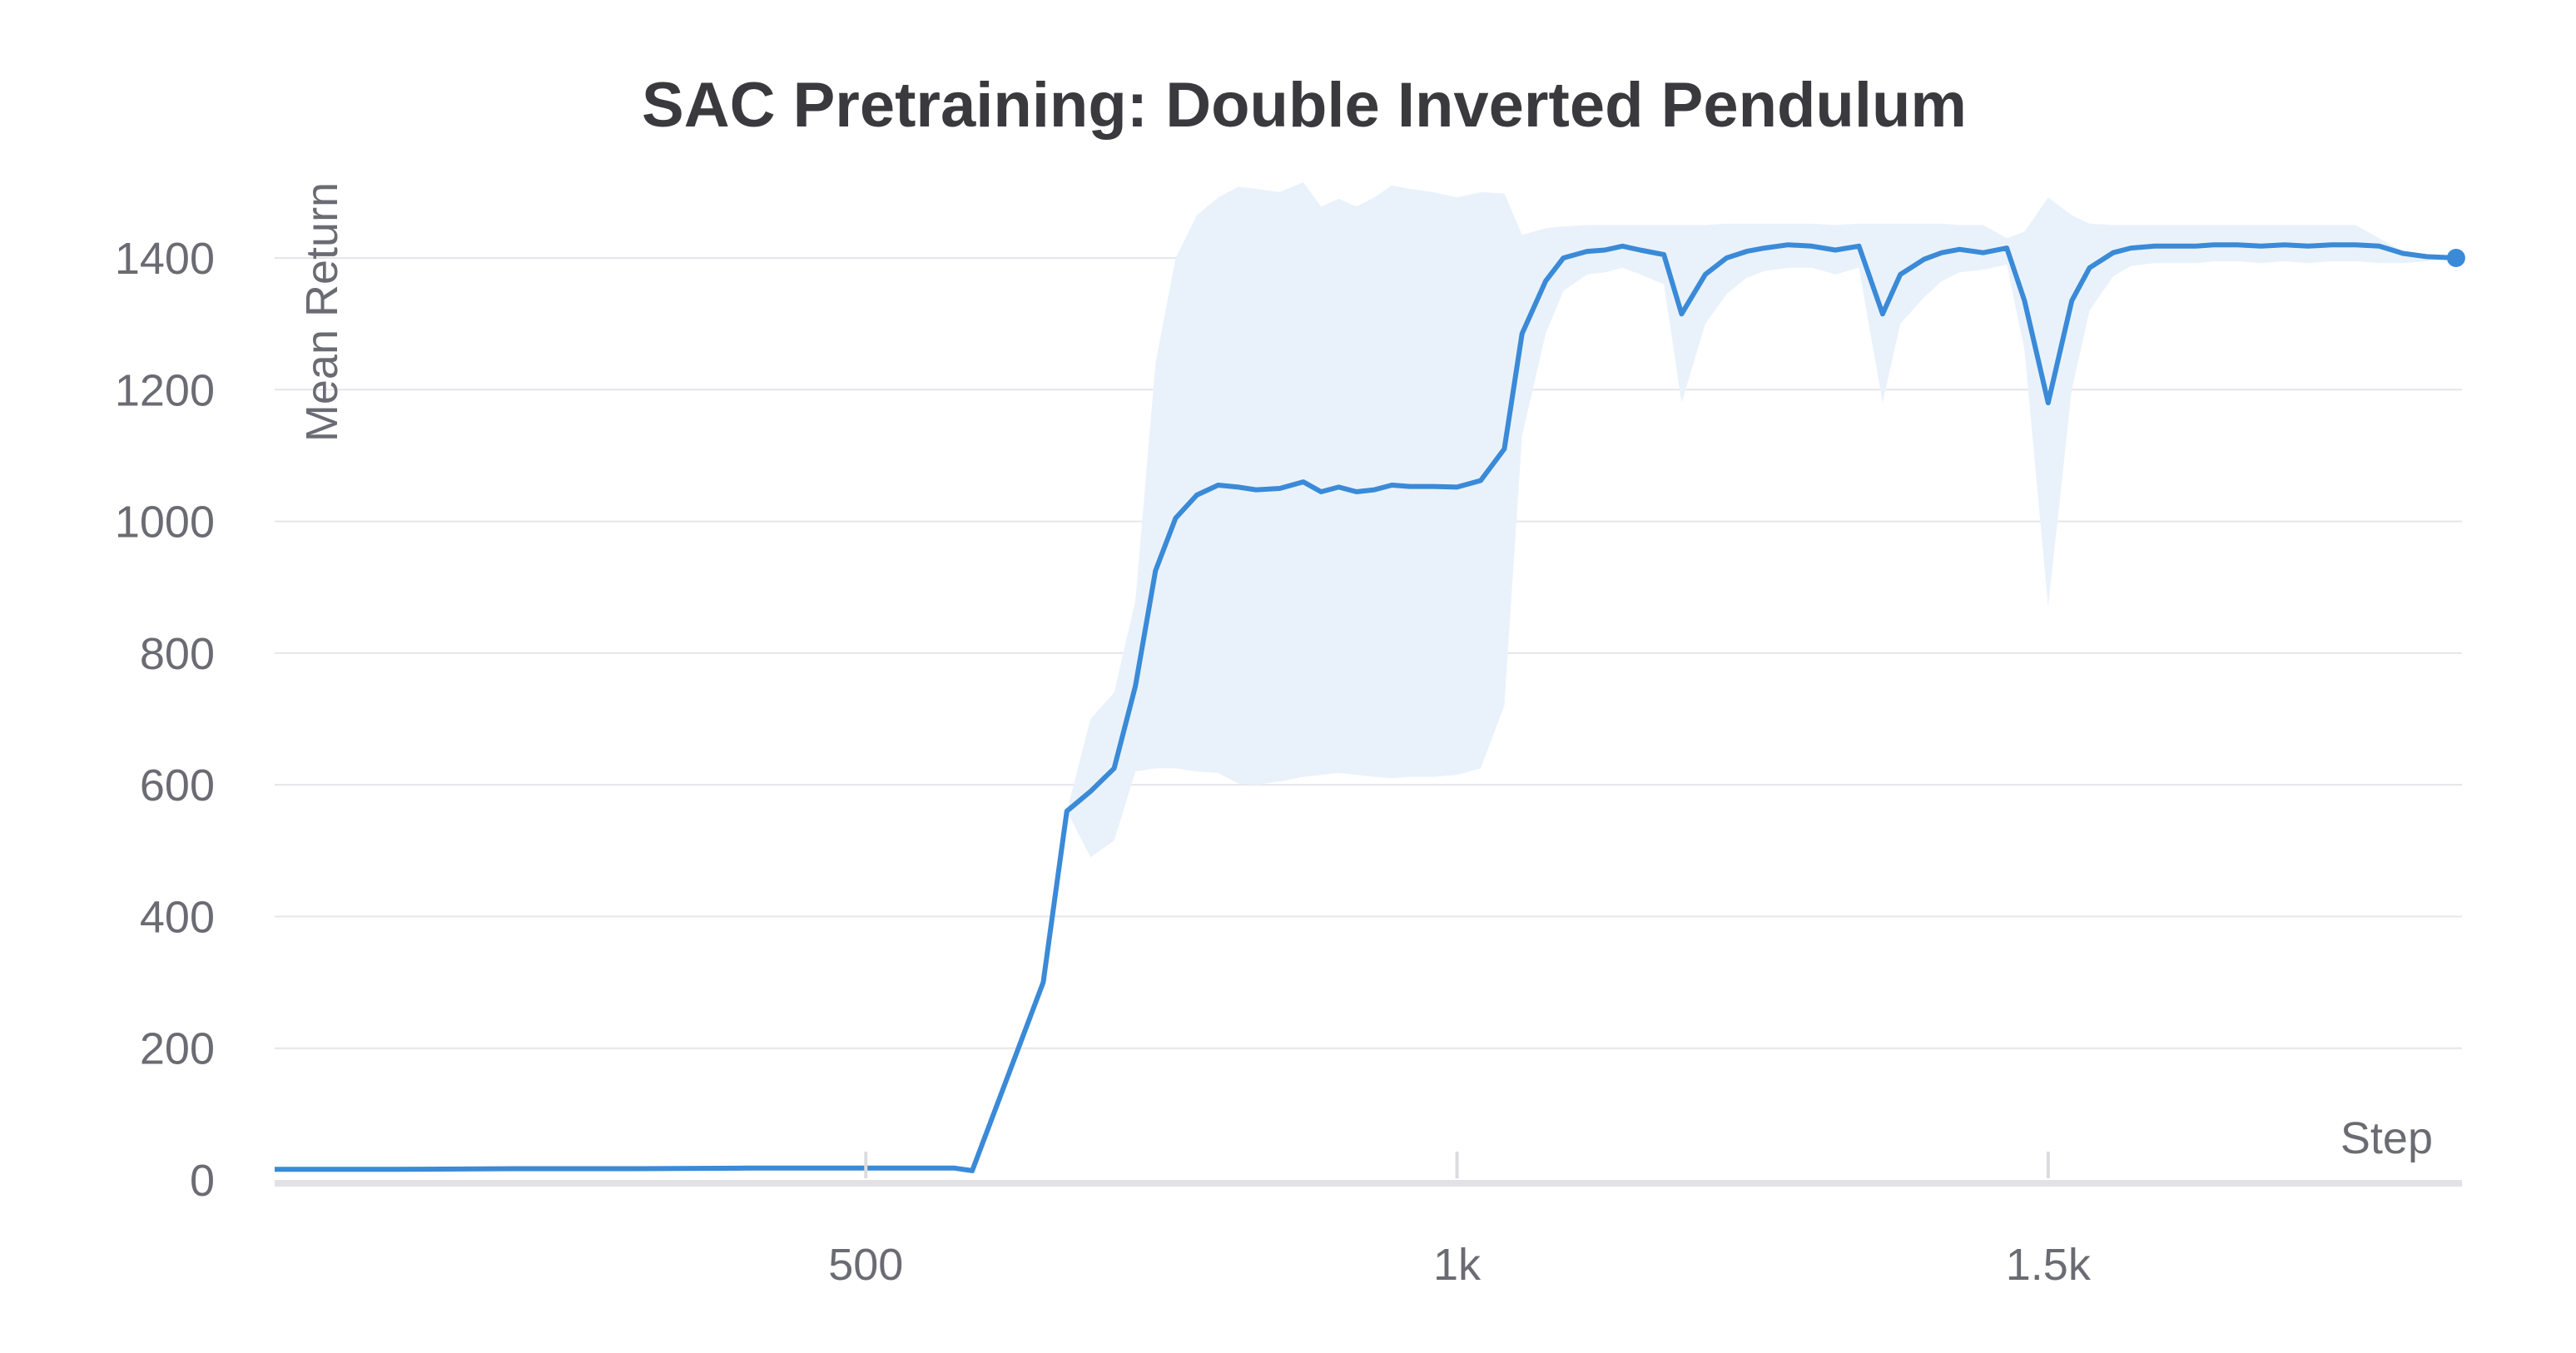 This screenshot has width=2576, height=1353. Describe the element at coordinates (1457, 1265) in the screenshot. I see `x-tick-label: 1k` at that location.